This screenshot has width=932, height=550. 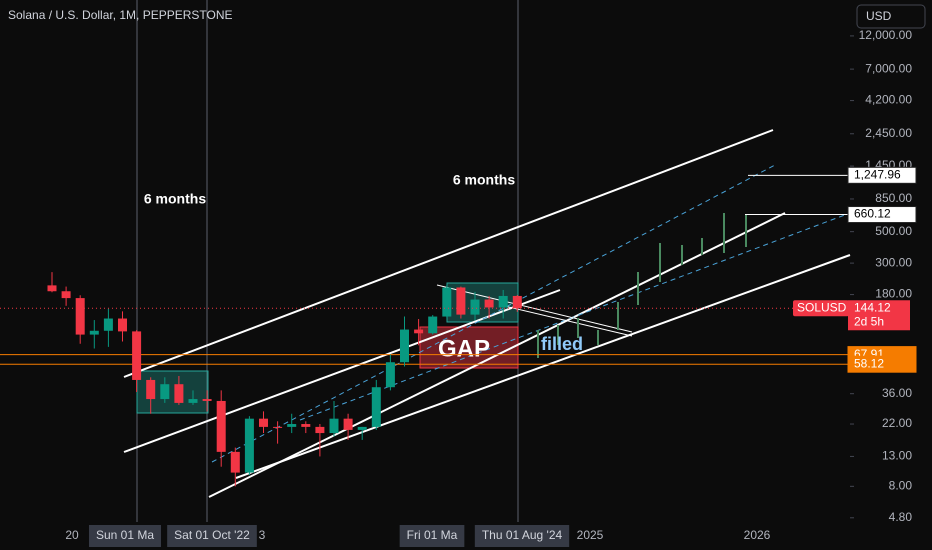 I want to click on price-label: 660.12, so click(x=872, y=214).